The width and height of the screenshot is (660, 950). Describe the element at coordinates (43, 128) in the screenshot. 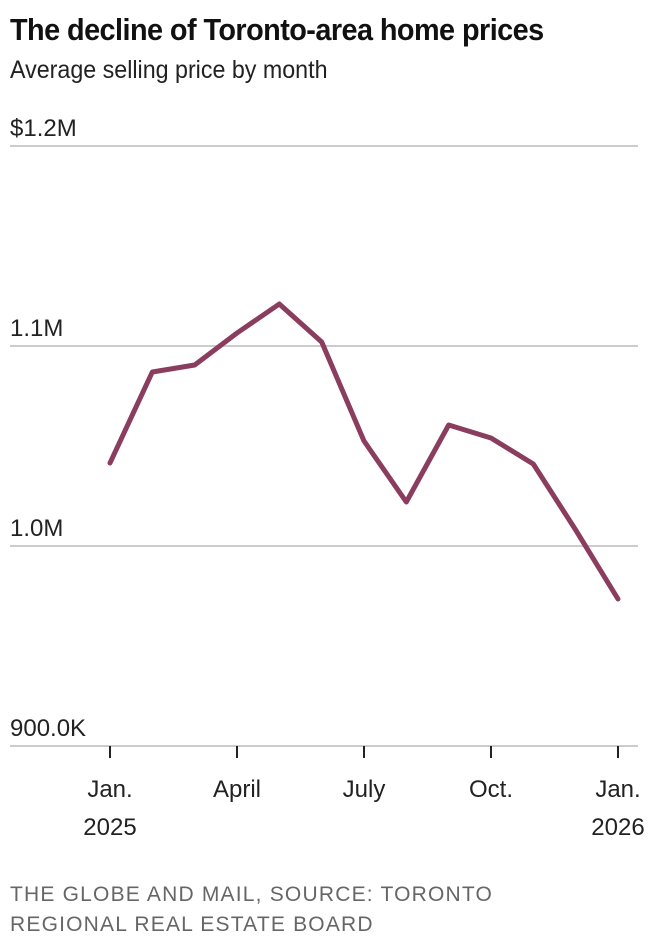

I see `y-tick-label: $1.2M` at that location.